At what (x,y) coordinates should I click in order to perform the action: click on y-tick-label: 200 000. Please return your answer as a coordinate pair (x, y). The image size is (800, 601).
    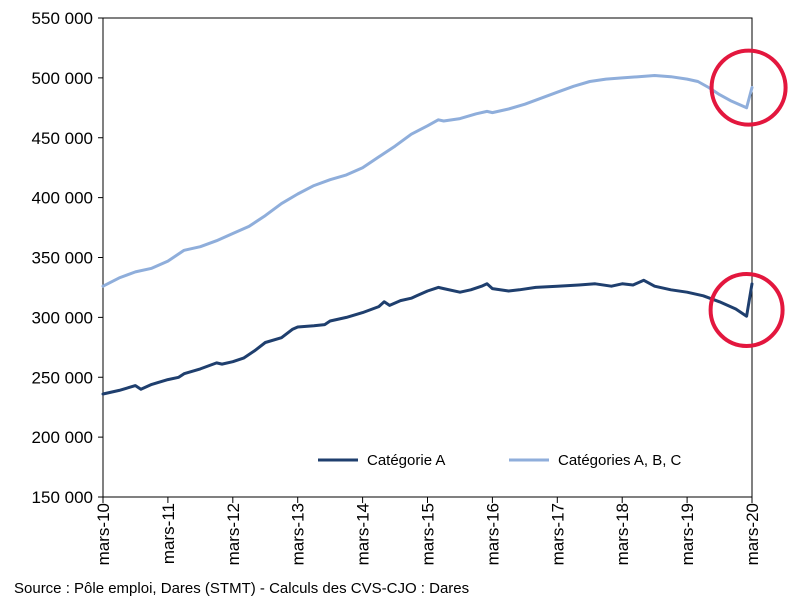
    Looking at the image, I should click on (62, 437).